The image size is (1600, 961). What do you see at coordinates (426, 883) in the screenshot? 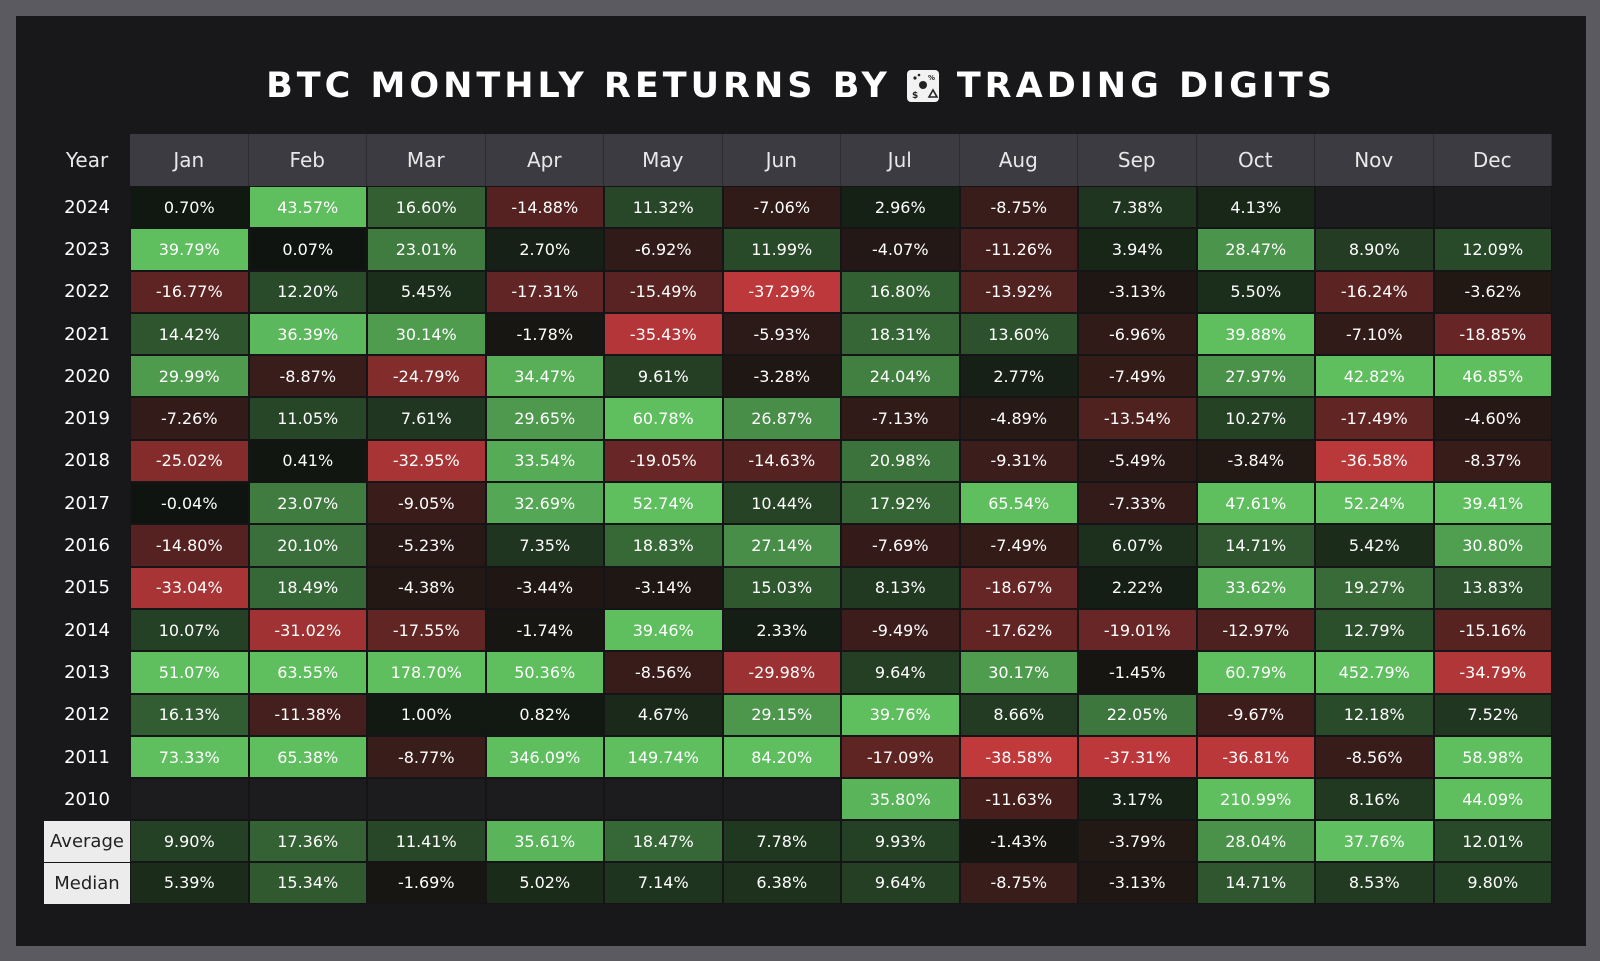
I see `median-cell: -1.69%` at bounding box center [426, 883].